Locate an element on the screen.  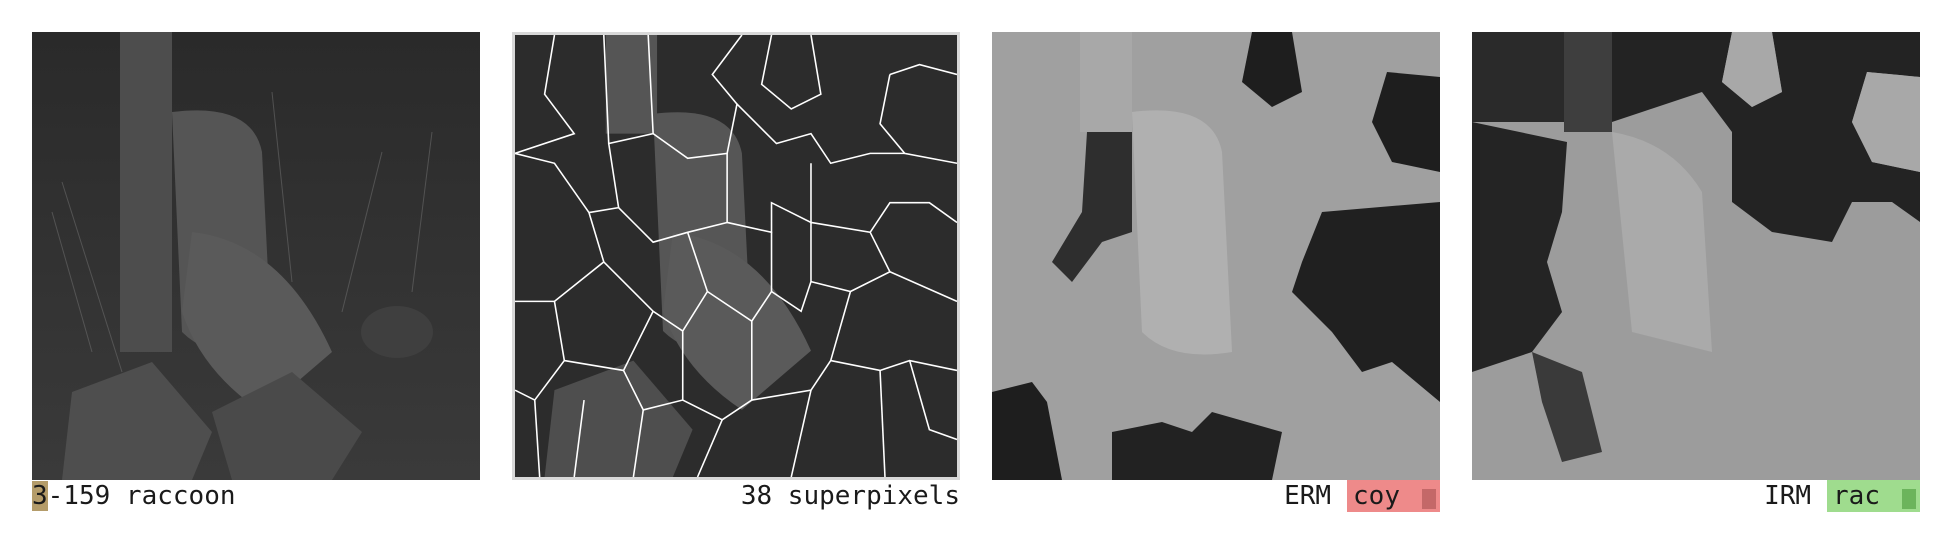
erm-method-label: ERM is located at coordinates (1308, 496).